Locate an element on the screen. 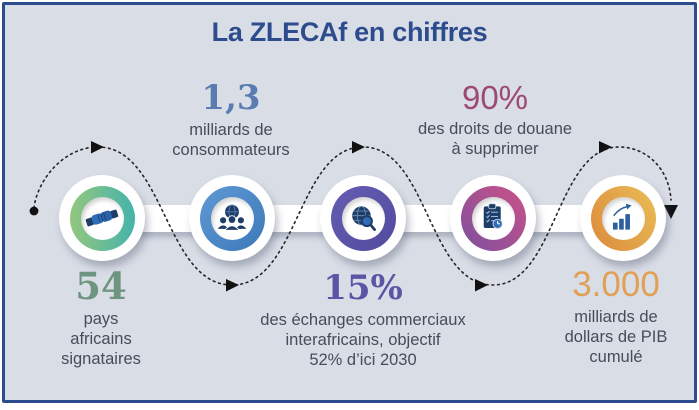 The width and height of the screenshot is (699, 410). node-gdp is located at coordinates (623, 218).